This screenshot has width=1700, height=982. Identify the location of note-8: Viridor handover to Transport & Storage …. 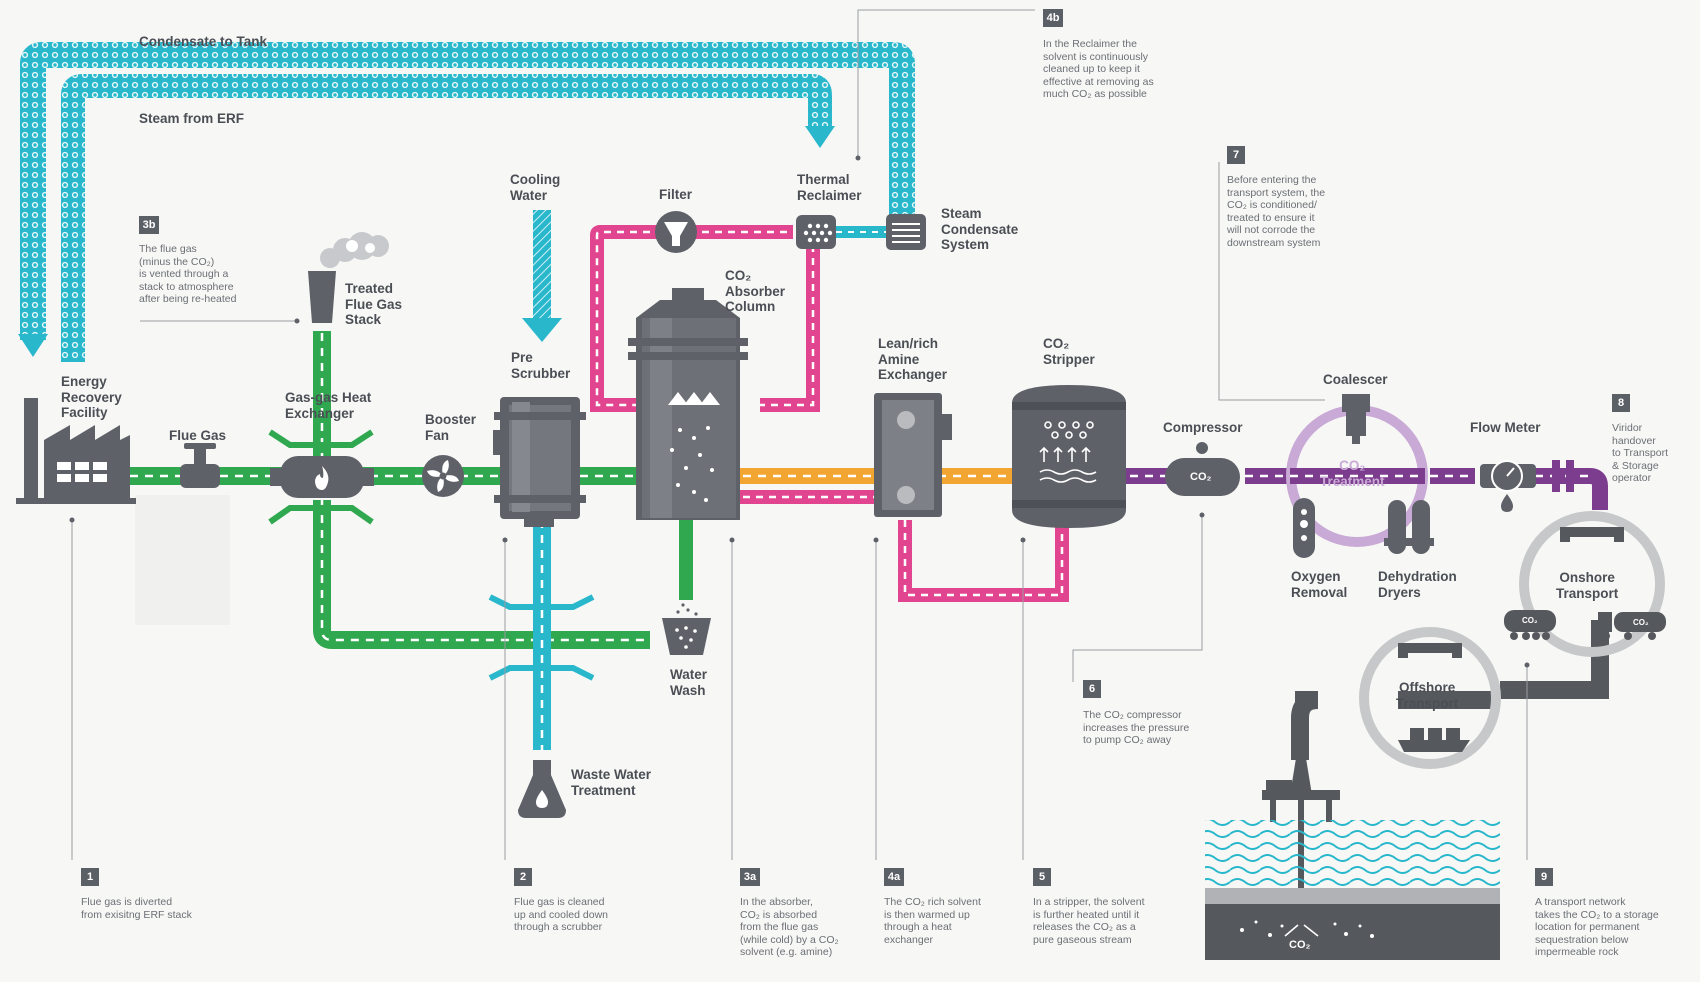
(1640, 453).